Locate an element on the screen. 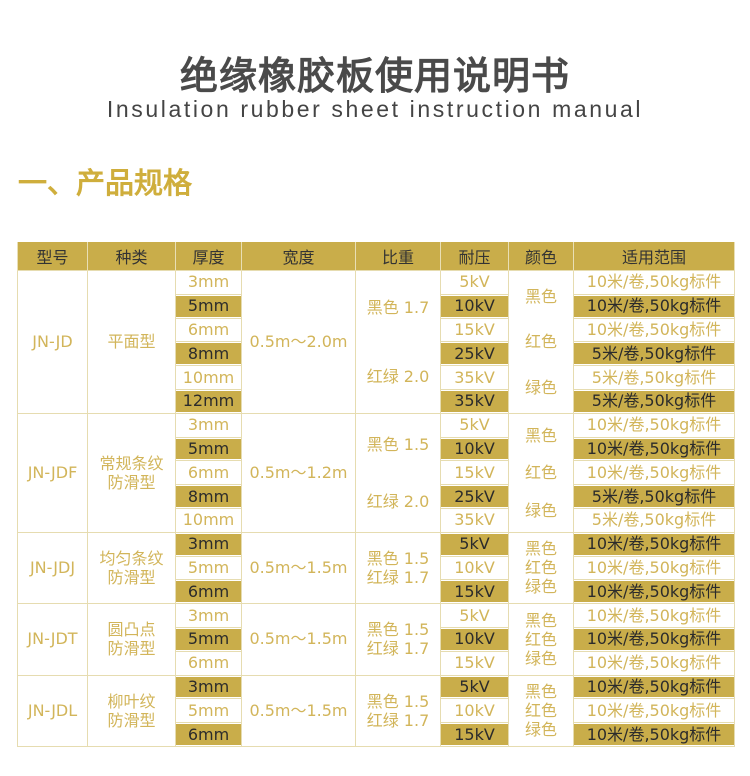  cell-line: 均匀条纹 is located at coordinates (131, 558).